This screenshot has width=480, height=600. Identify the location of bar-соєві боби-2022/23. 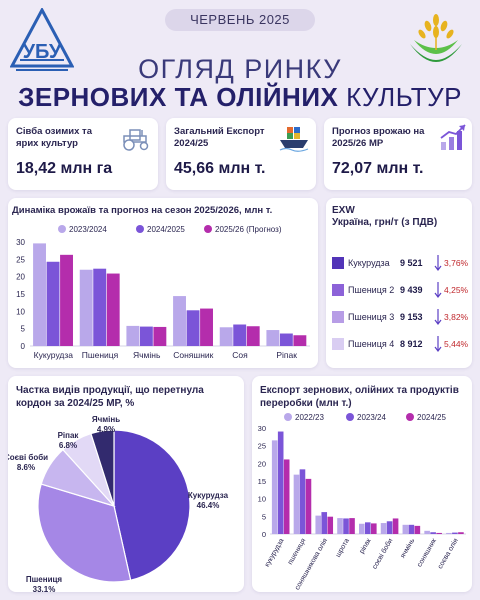
(383, 528).